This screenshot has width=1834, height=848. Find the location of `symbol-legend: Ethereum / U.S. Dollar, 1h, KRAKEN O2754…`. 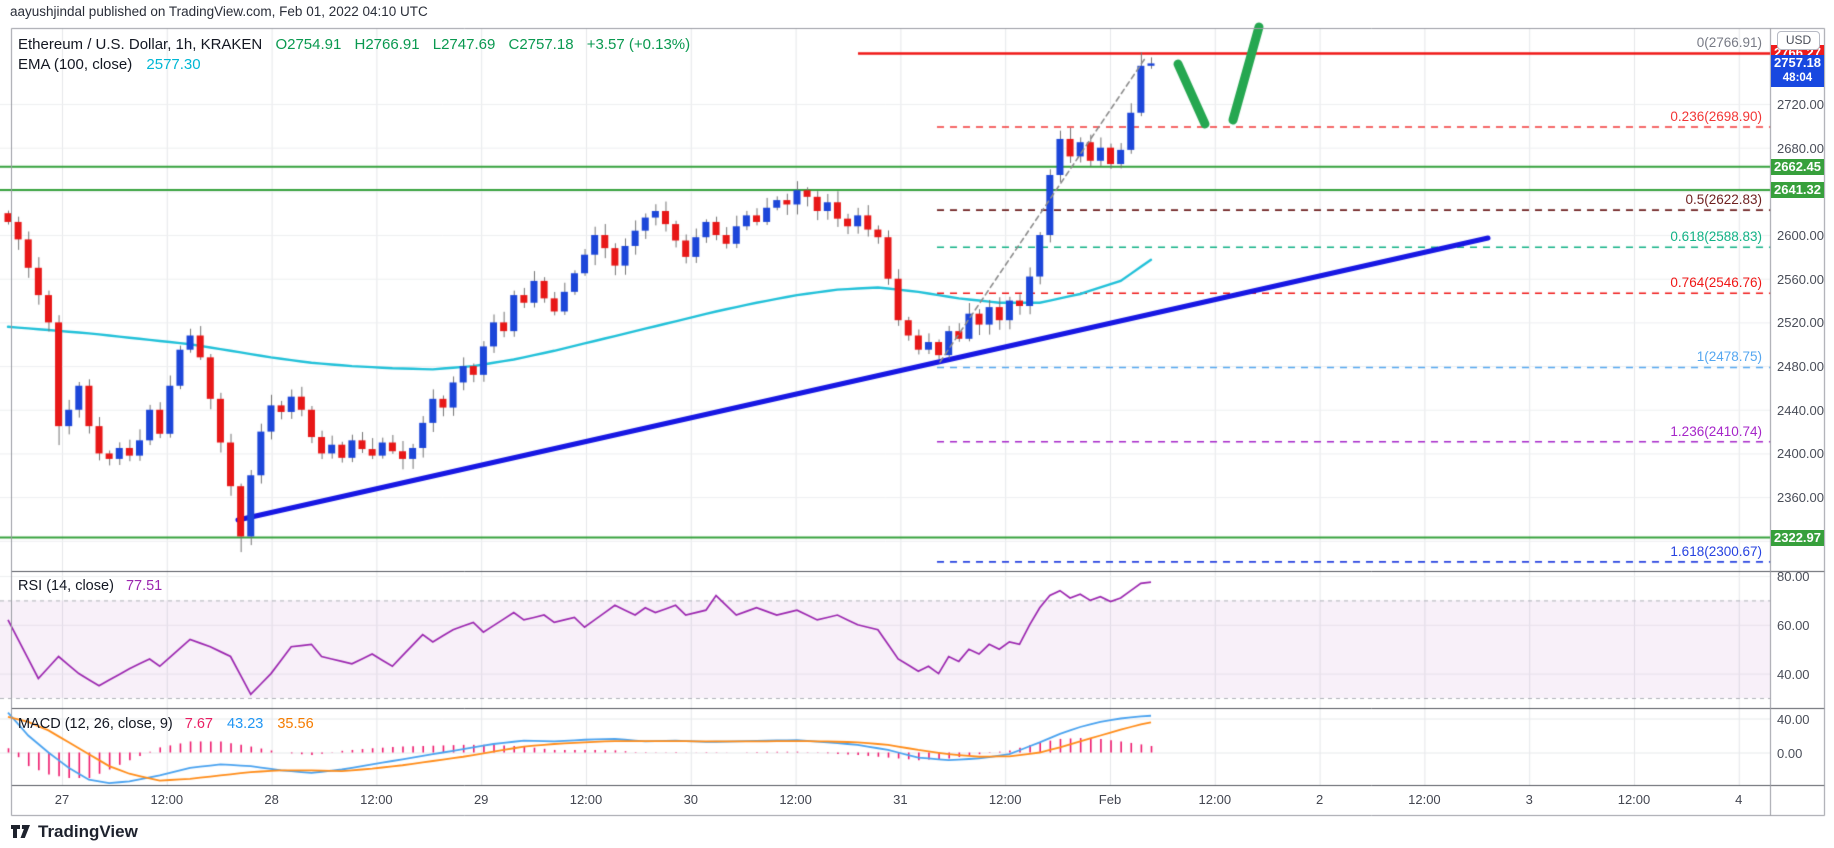

symbol-legend: Ethereum / U.S. Dollar, 1h, KRAKEN O2754… is located at coordinates (354, 44).